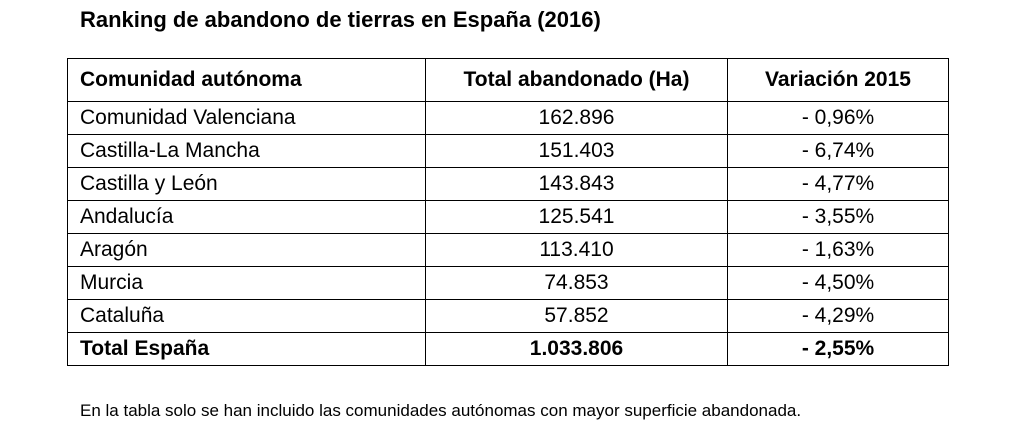  I want to click on total-label: Total España, so click(246, 349).